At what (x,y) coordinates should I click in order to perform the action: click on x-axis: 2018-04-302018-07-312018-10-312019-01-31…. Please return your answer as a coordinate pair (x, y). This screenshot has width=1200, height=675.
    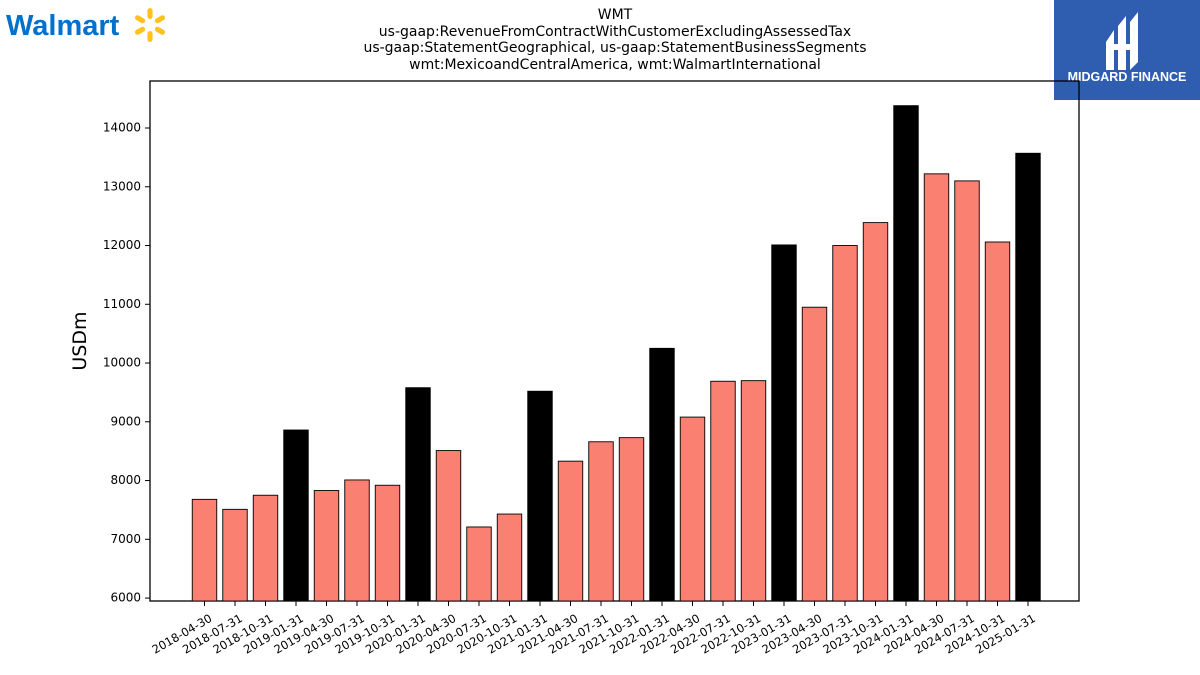
    Looking at the image, I should click on (594, 629).